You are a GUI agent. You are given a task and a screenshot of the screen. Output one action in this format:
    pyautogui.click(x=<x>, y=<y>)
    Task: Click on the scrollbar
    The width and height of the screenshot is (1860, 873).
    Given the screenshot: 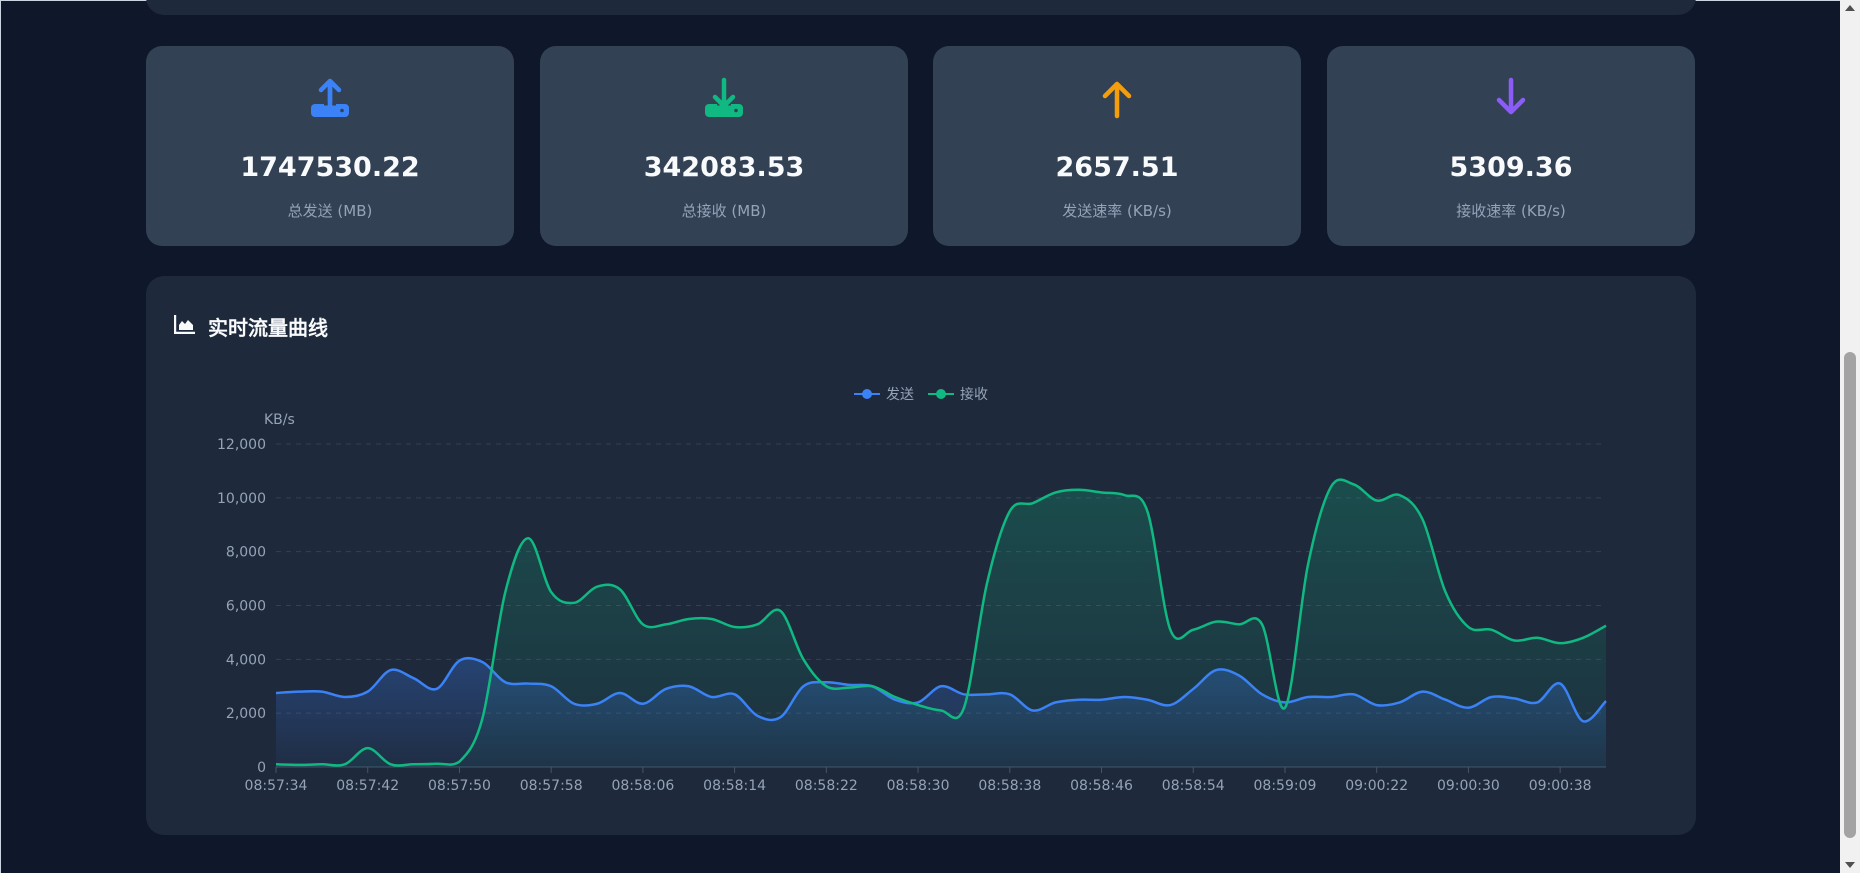 What is the action you would take?
    pyautogui.click(x=1850, y=436)
    